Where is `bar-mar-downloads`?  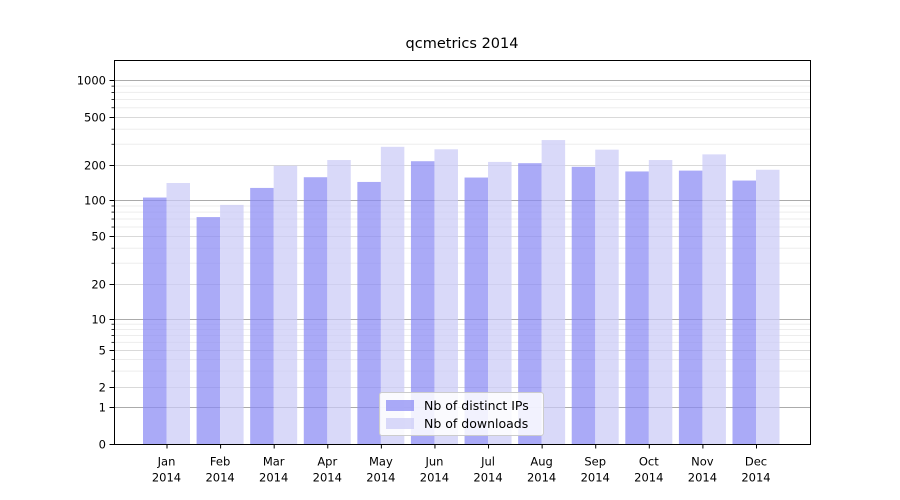
bar-mar-downloads is located at coordinates (285, 304).